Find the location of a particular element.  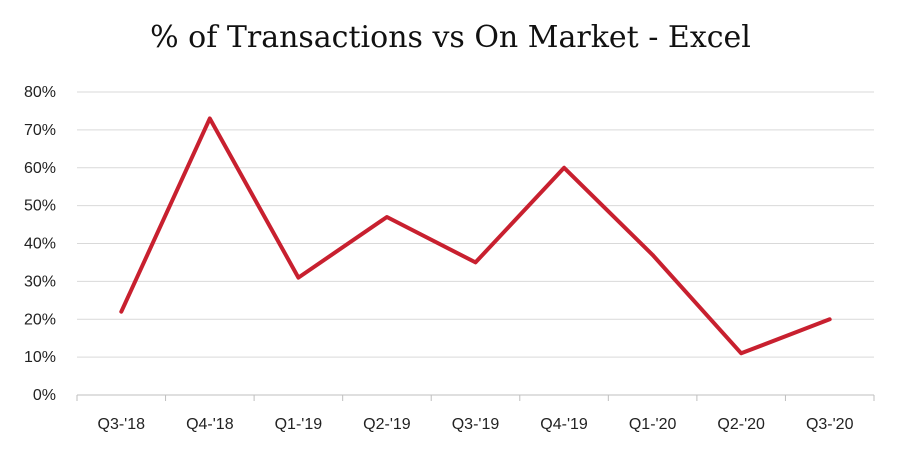

y-tick-label: 0% is located at coordinates (44, 395).